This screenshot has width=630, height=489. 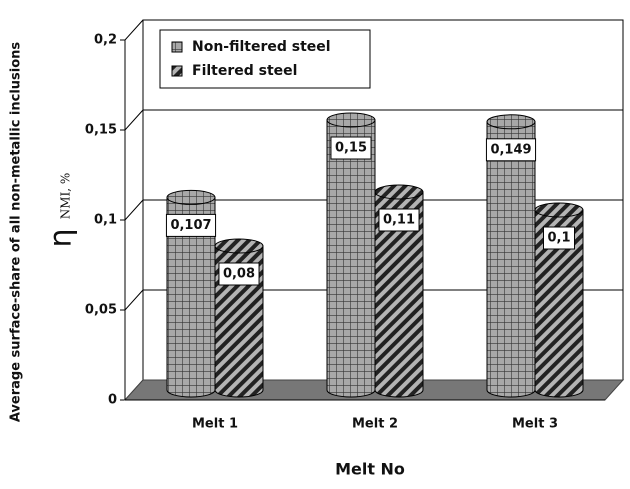 What do you see at coordinates (375, 424) in the screenshot?
I see `x-tick-label: Melt 2` at bounding box center [375, 424].